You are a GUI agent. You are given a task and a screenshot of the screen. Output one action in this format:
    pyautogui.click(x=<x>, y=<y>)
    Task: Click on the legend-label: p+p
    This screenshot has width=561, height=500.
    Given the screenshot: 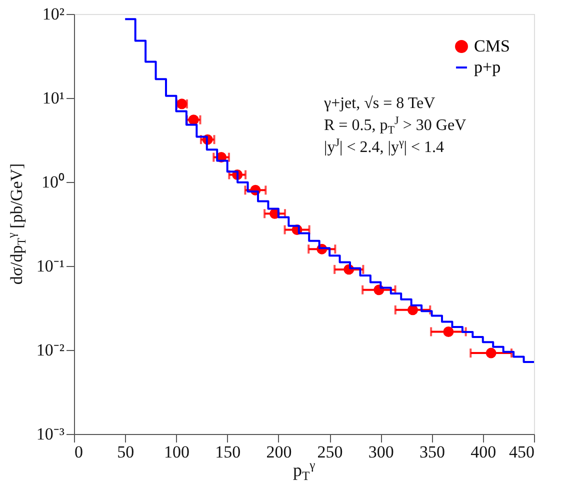 What is the action you would take?
    pyautogui.click(x=487, y=67)
    